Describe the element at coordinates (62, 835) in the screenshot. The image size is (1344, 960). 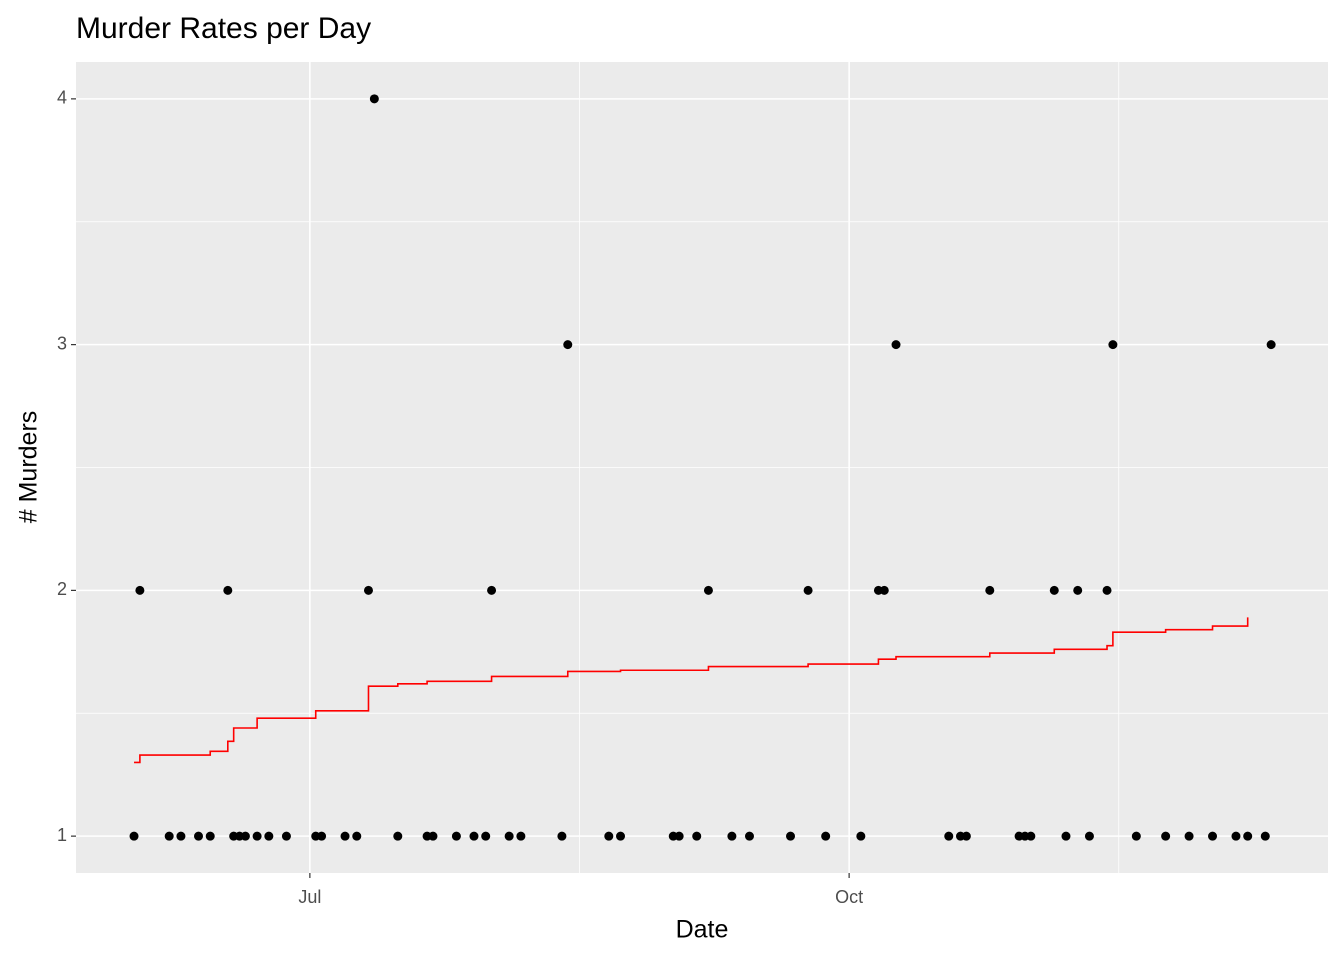
I see `y-tick-label: 1` at that location.